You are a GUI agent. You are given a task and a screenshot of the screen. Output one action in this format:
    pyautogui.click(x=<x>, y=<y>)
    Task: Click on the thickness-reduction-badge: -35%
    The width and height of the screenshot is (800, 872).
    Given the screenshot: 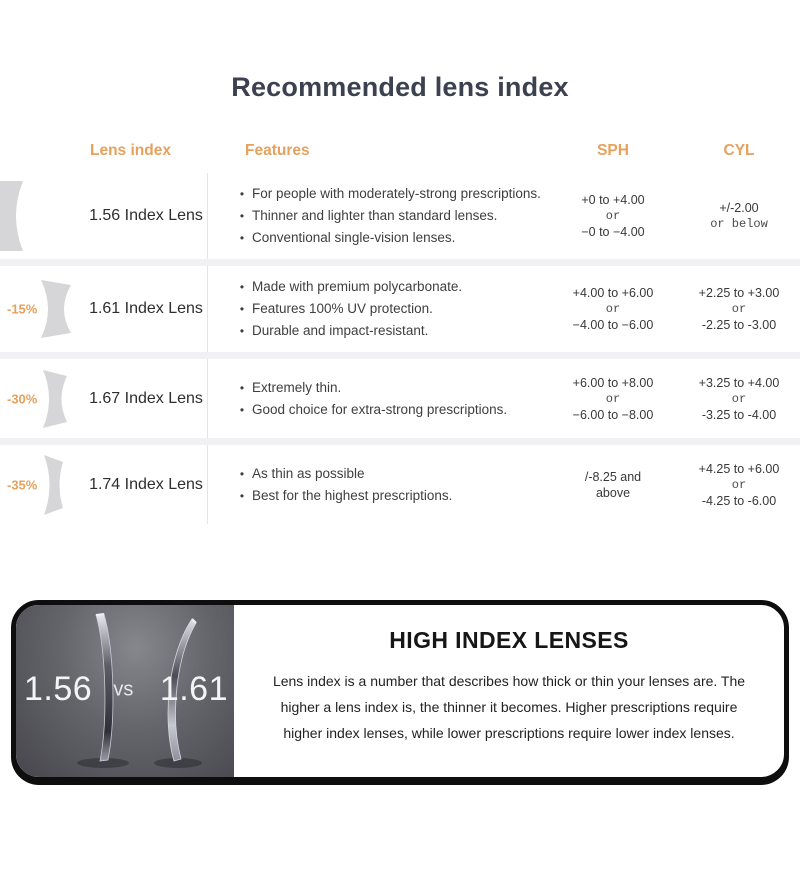 What is the action you would take?
    pyautogui.click(x=22, y=484)
    